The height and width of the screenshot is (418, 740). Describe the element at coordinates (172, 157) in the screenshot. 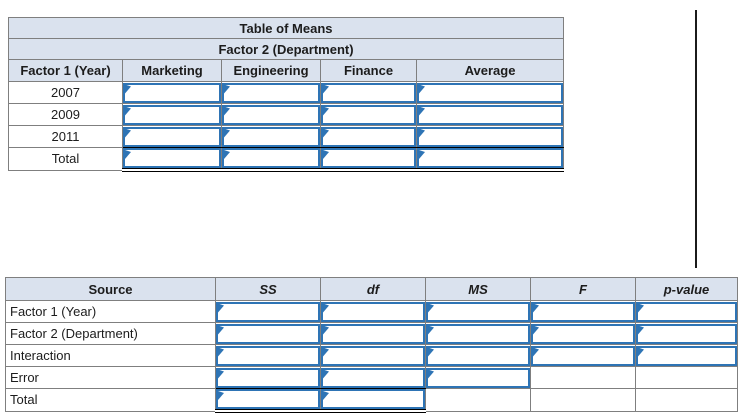

I see `input-total-marketing` at that location.